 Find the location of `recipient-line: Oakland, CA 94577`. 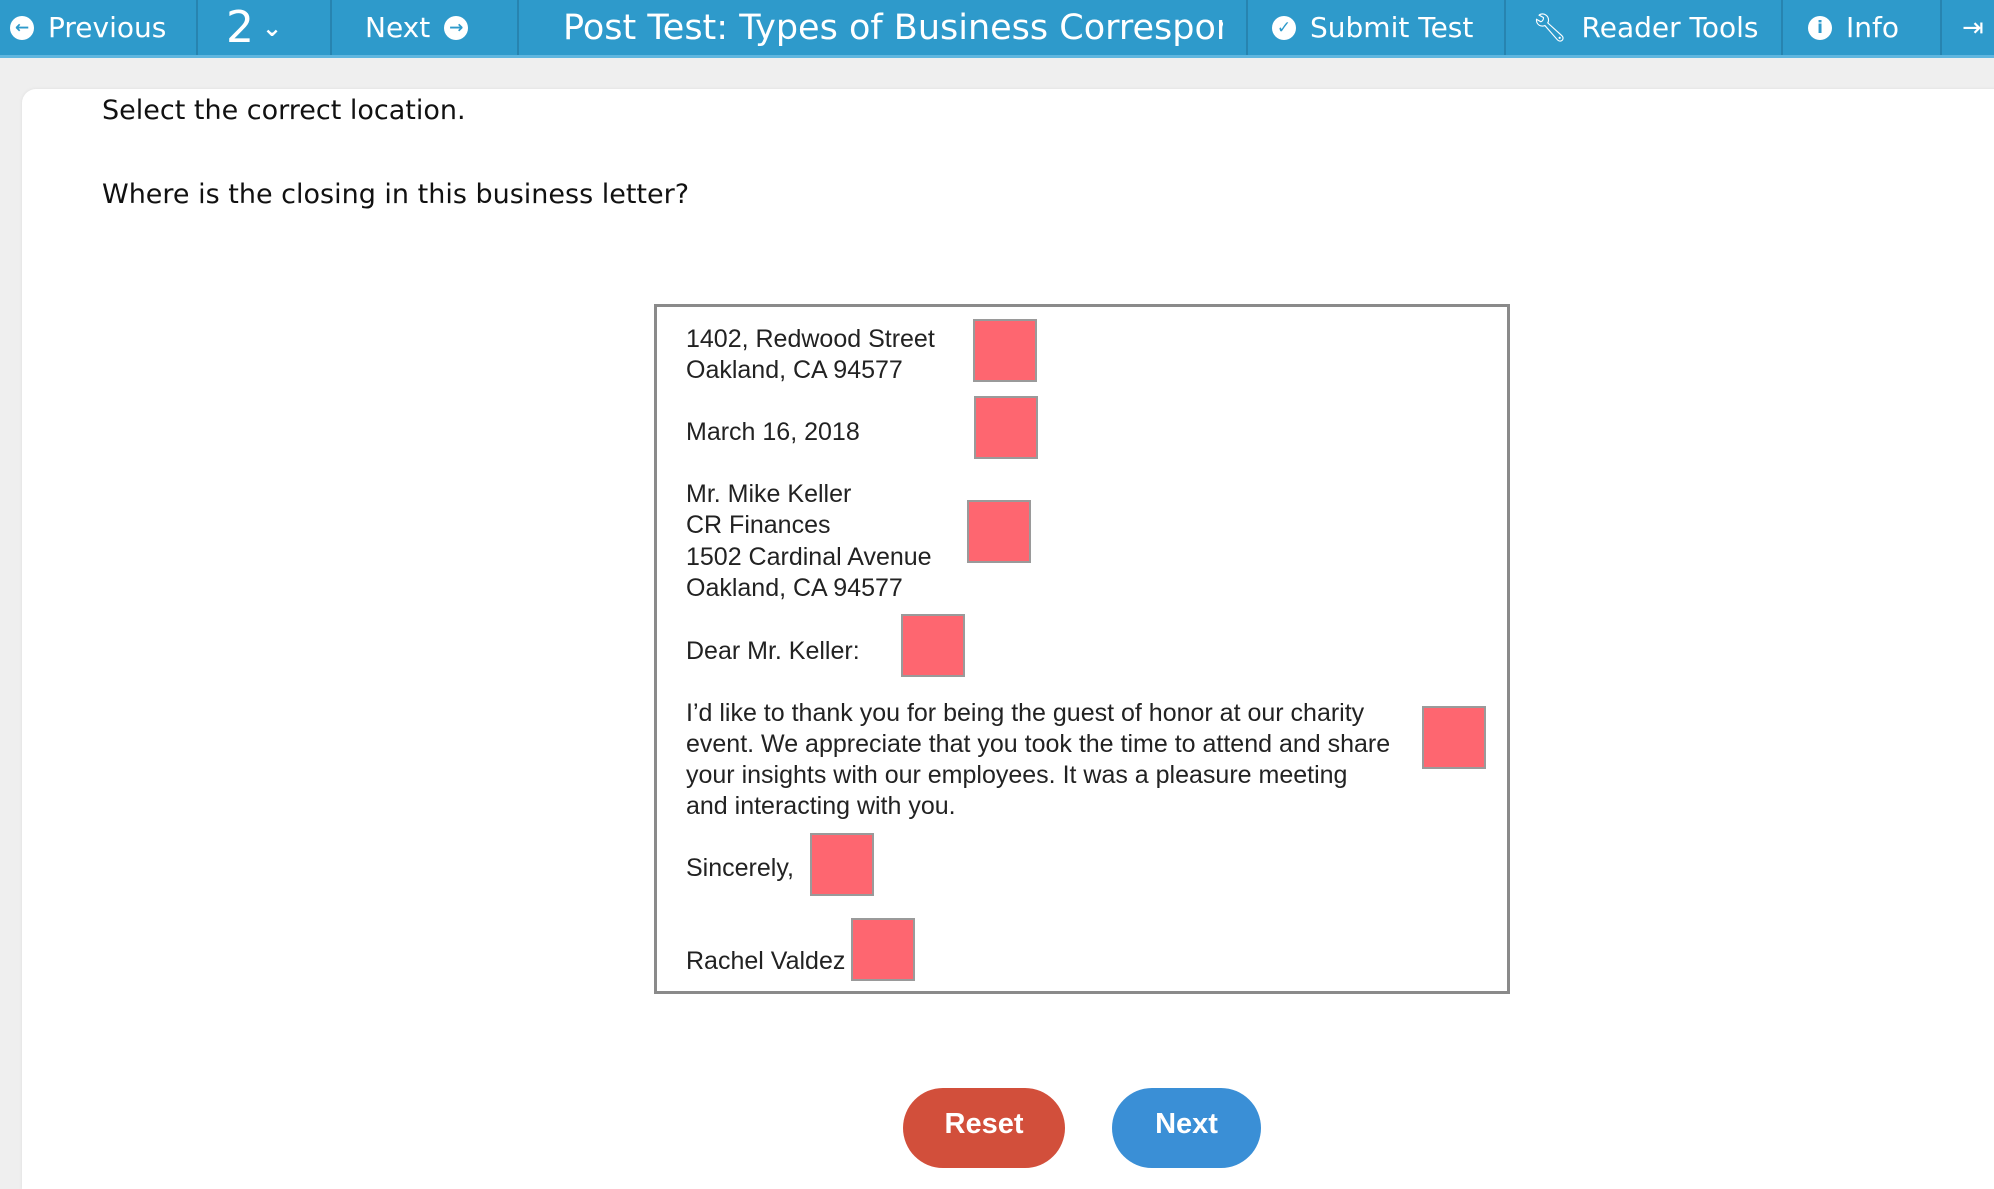

recipient-line: Oakland, CA 94577 is located at coordinates (794, 588).